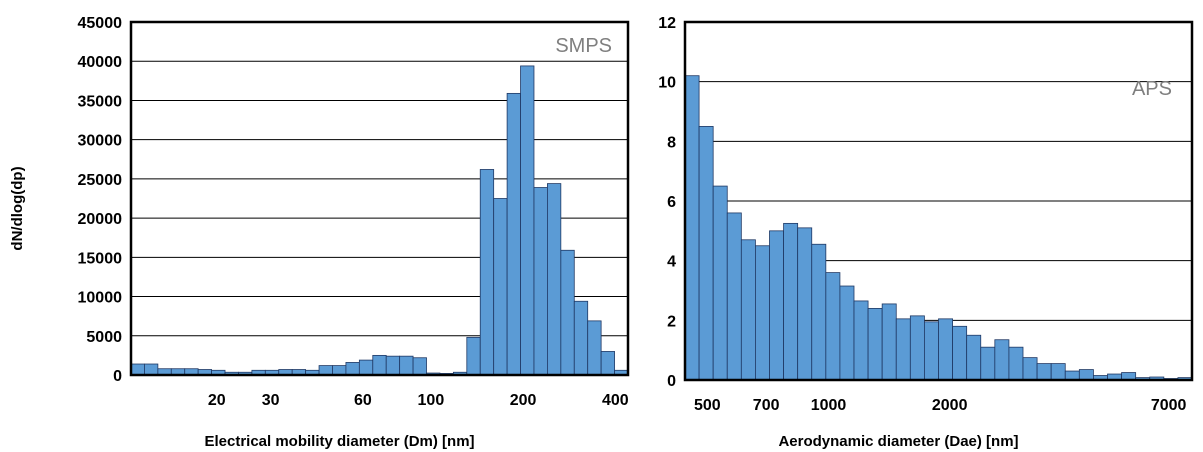 This screenshot has width=1203, height=452. What do you see at coordinates (363, 400) in the screenshot?
I see `x-tick-label: 60` at bounding box center [363, 400].